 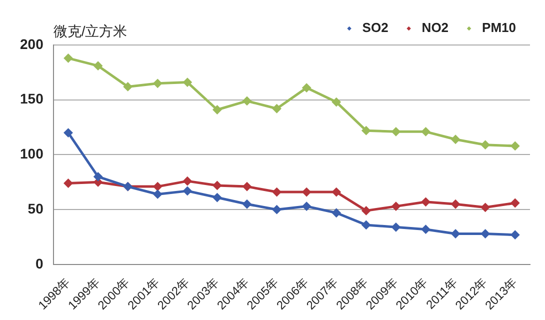 I want to click on y-tick-label: 150, so click(x=32, y=98).